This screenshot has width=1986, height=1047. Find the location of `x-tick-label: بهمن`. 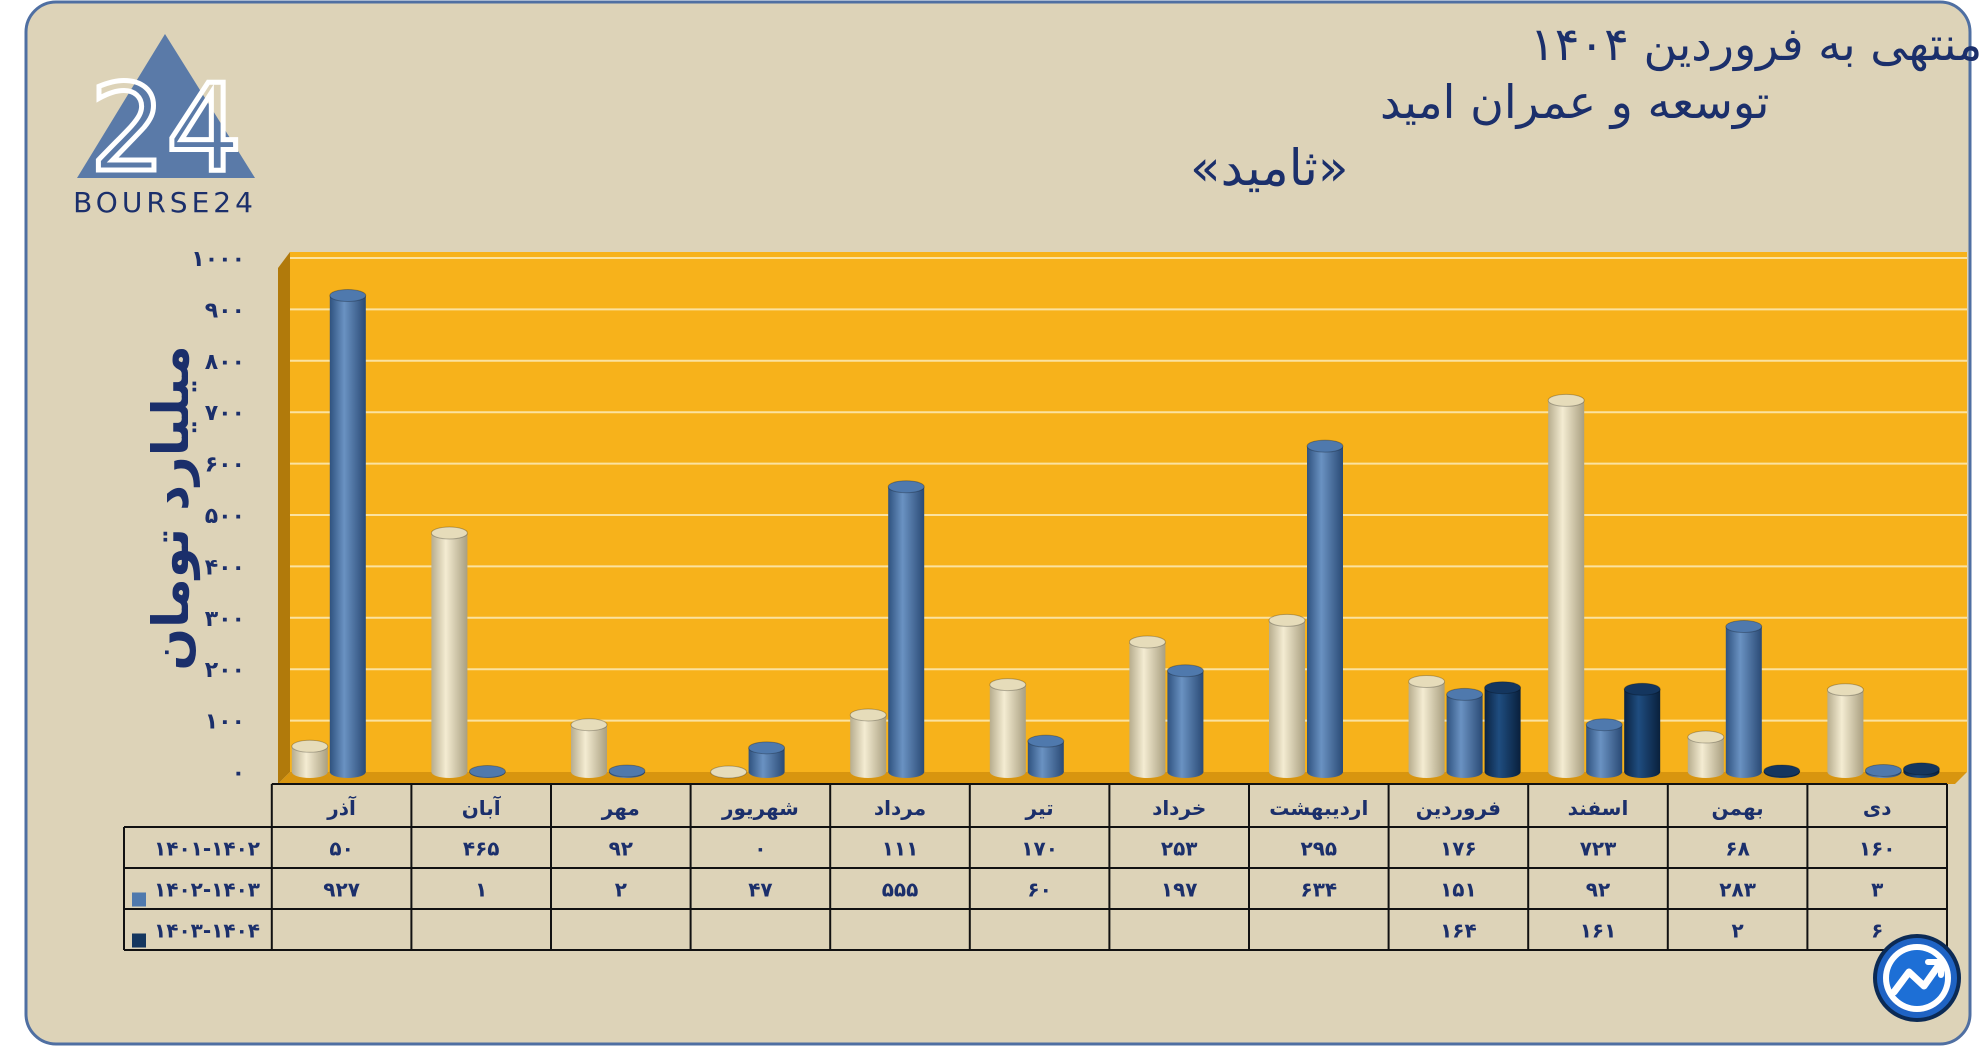

x-tick-label: بهمن is located at coordinates (1738, 808).